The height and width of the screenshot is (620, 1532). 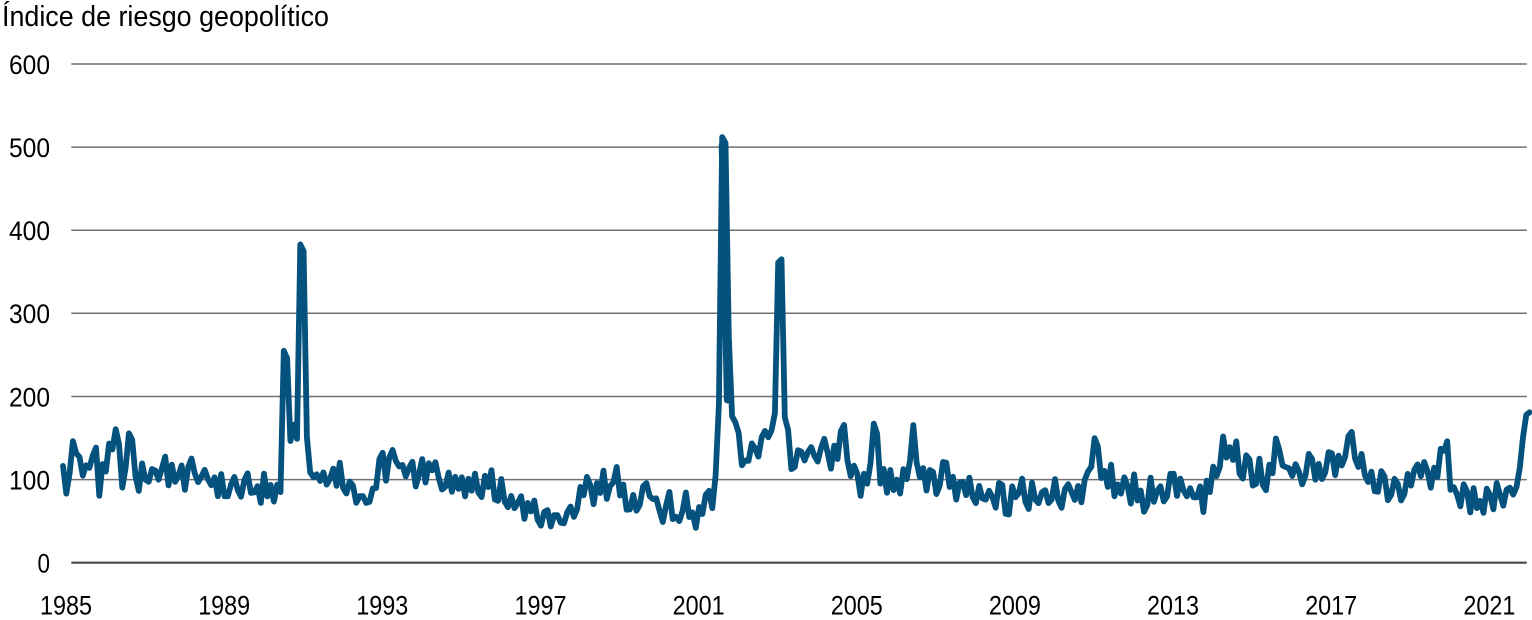 I want to click on svg-text: 500, so click(x=29, y=148).